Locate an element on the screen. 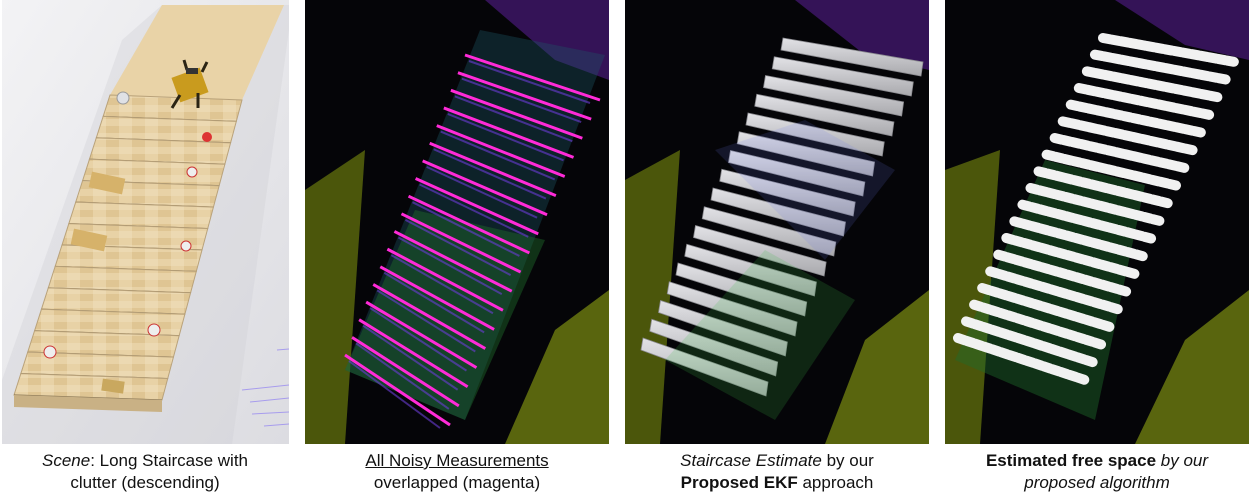 Image resolution: width=1251 pixels, height=500 pixels. caption-italic: Scene is located at coordinates (66, 460).